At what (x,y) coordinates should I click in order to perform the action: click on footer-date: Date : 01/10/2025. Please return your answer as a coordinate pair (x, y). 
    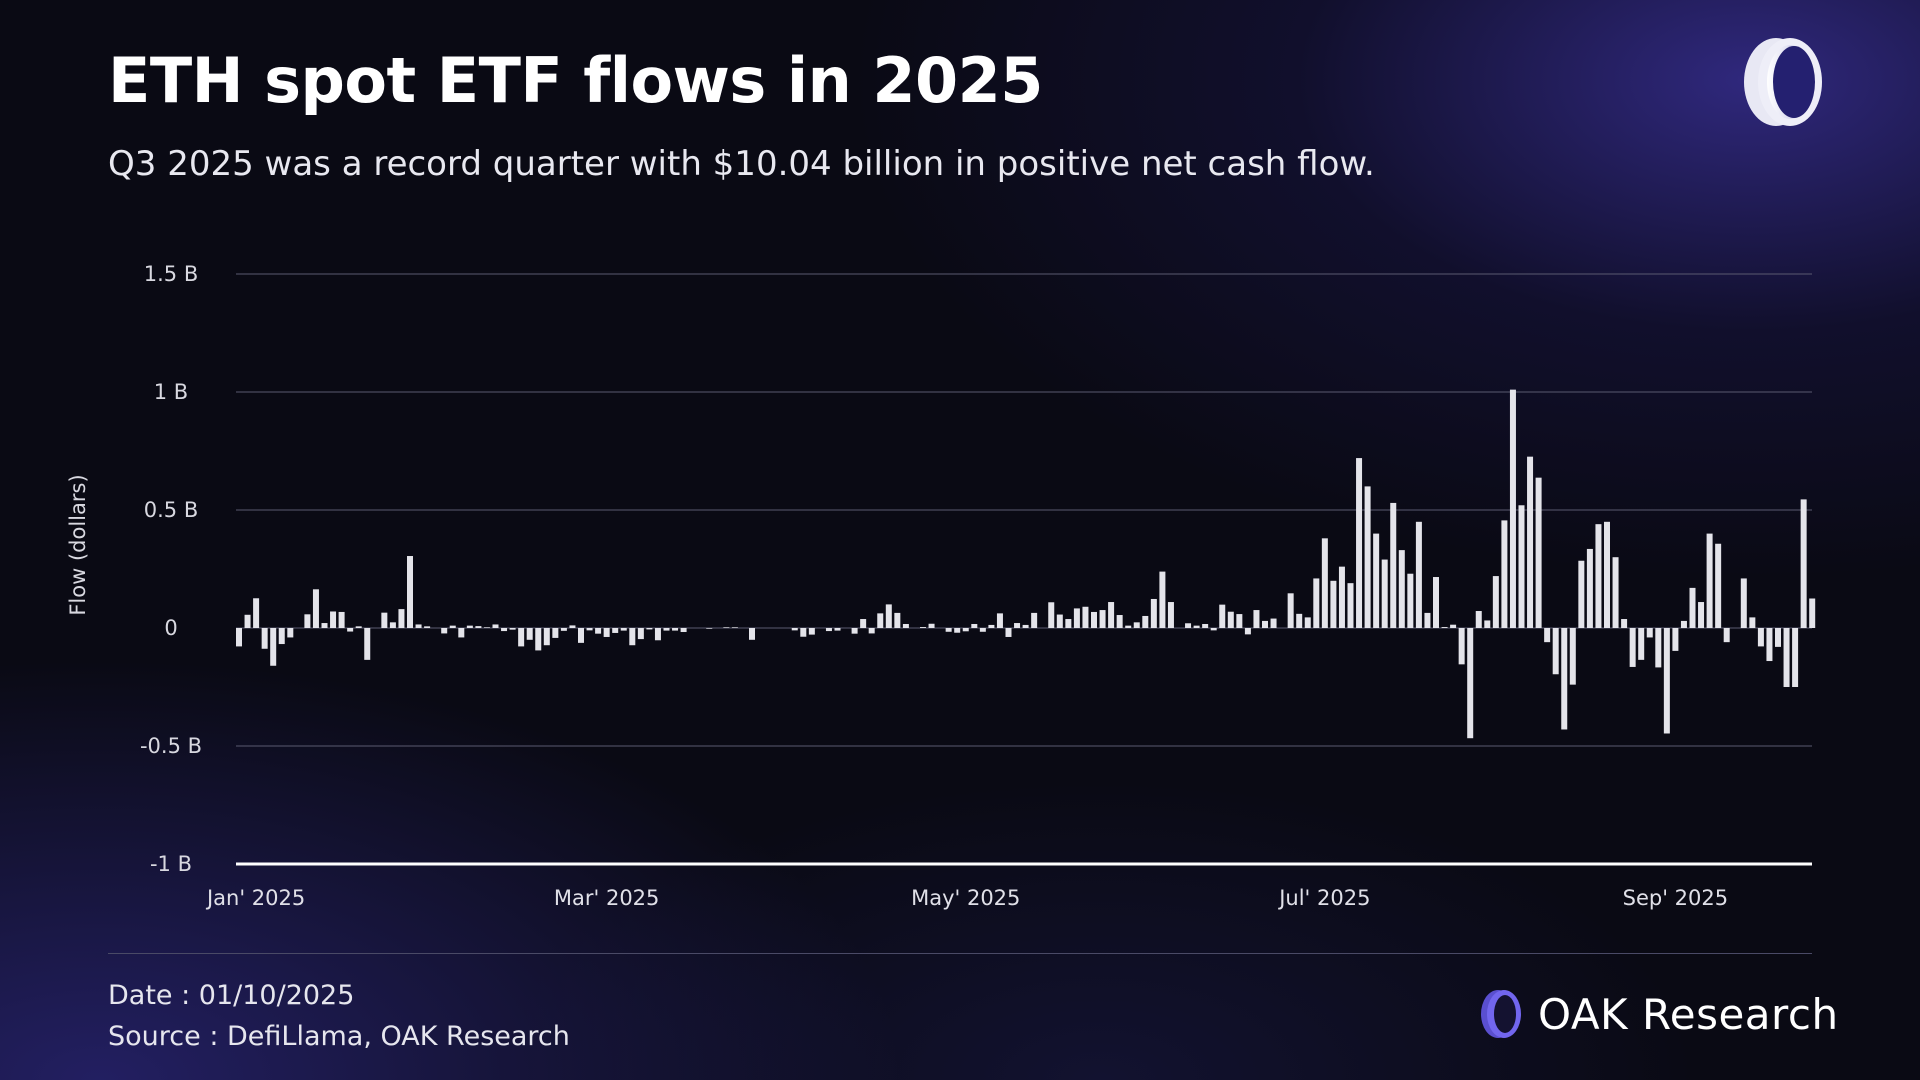
    Looking at the image, I should click on (231, 995).